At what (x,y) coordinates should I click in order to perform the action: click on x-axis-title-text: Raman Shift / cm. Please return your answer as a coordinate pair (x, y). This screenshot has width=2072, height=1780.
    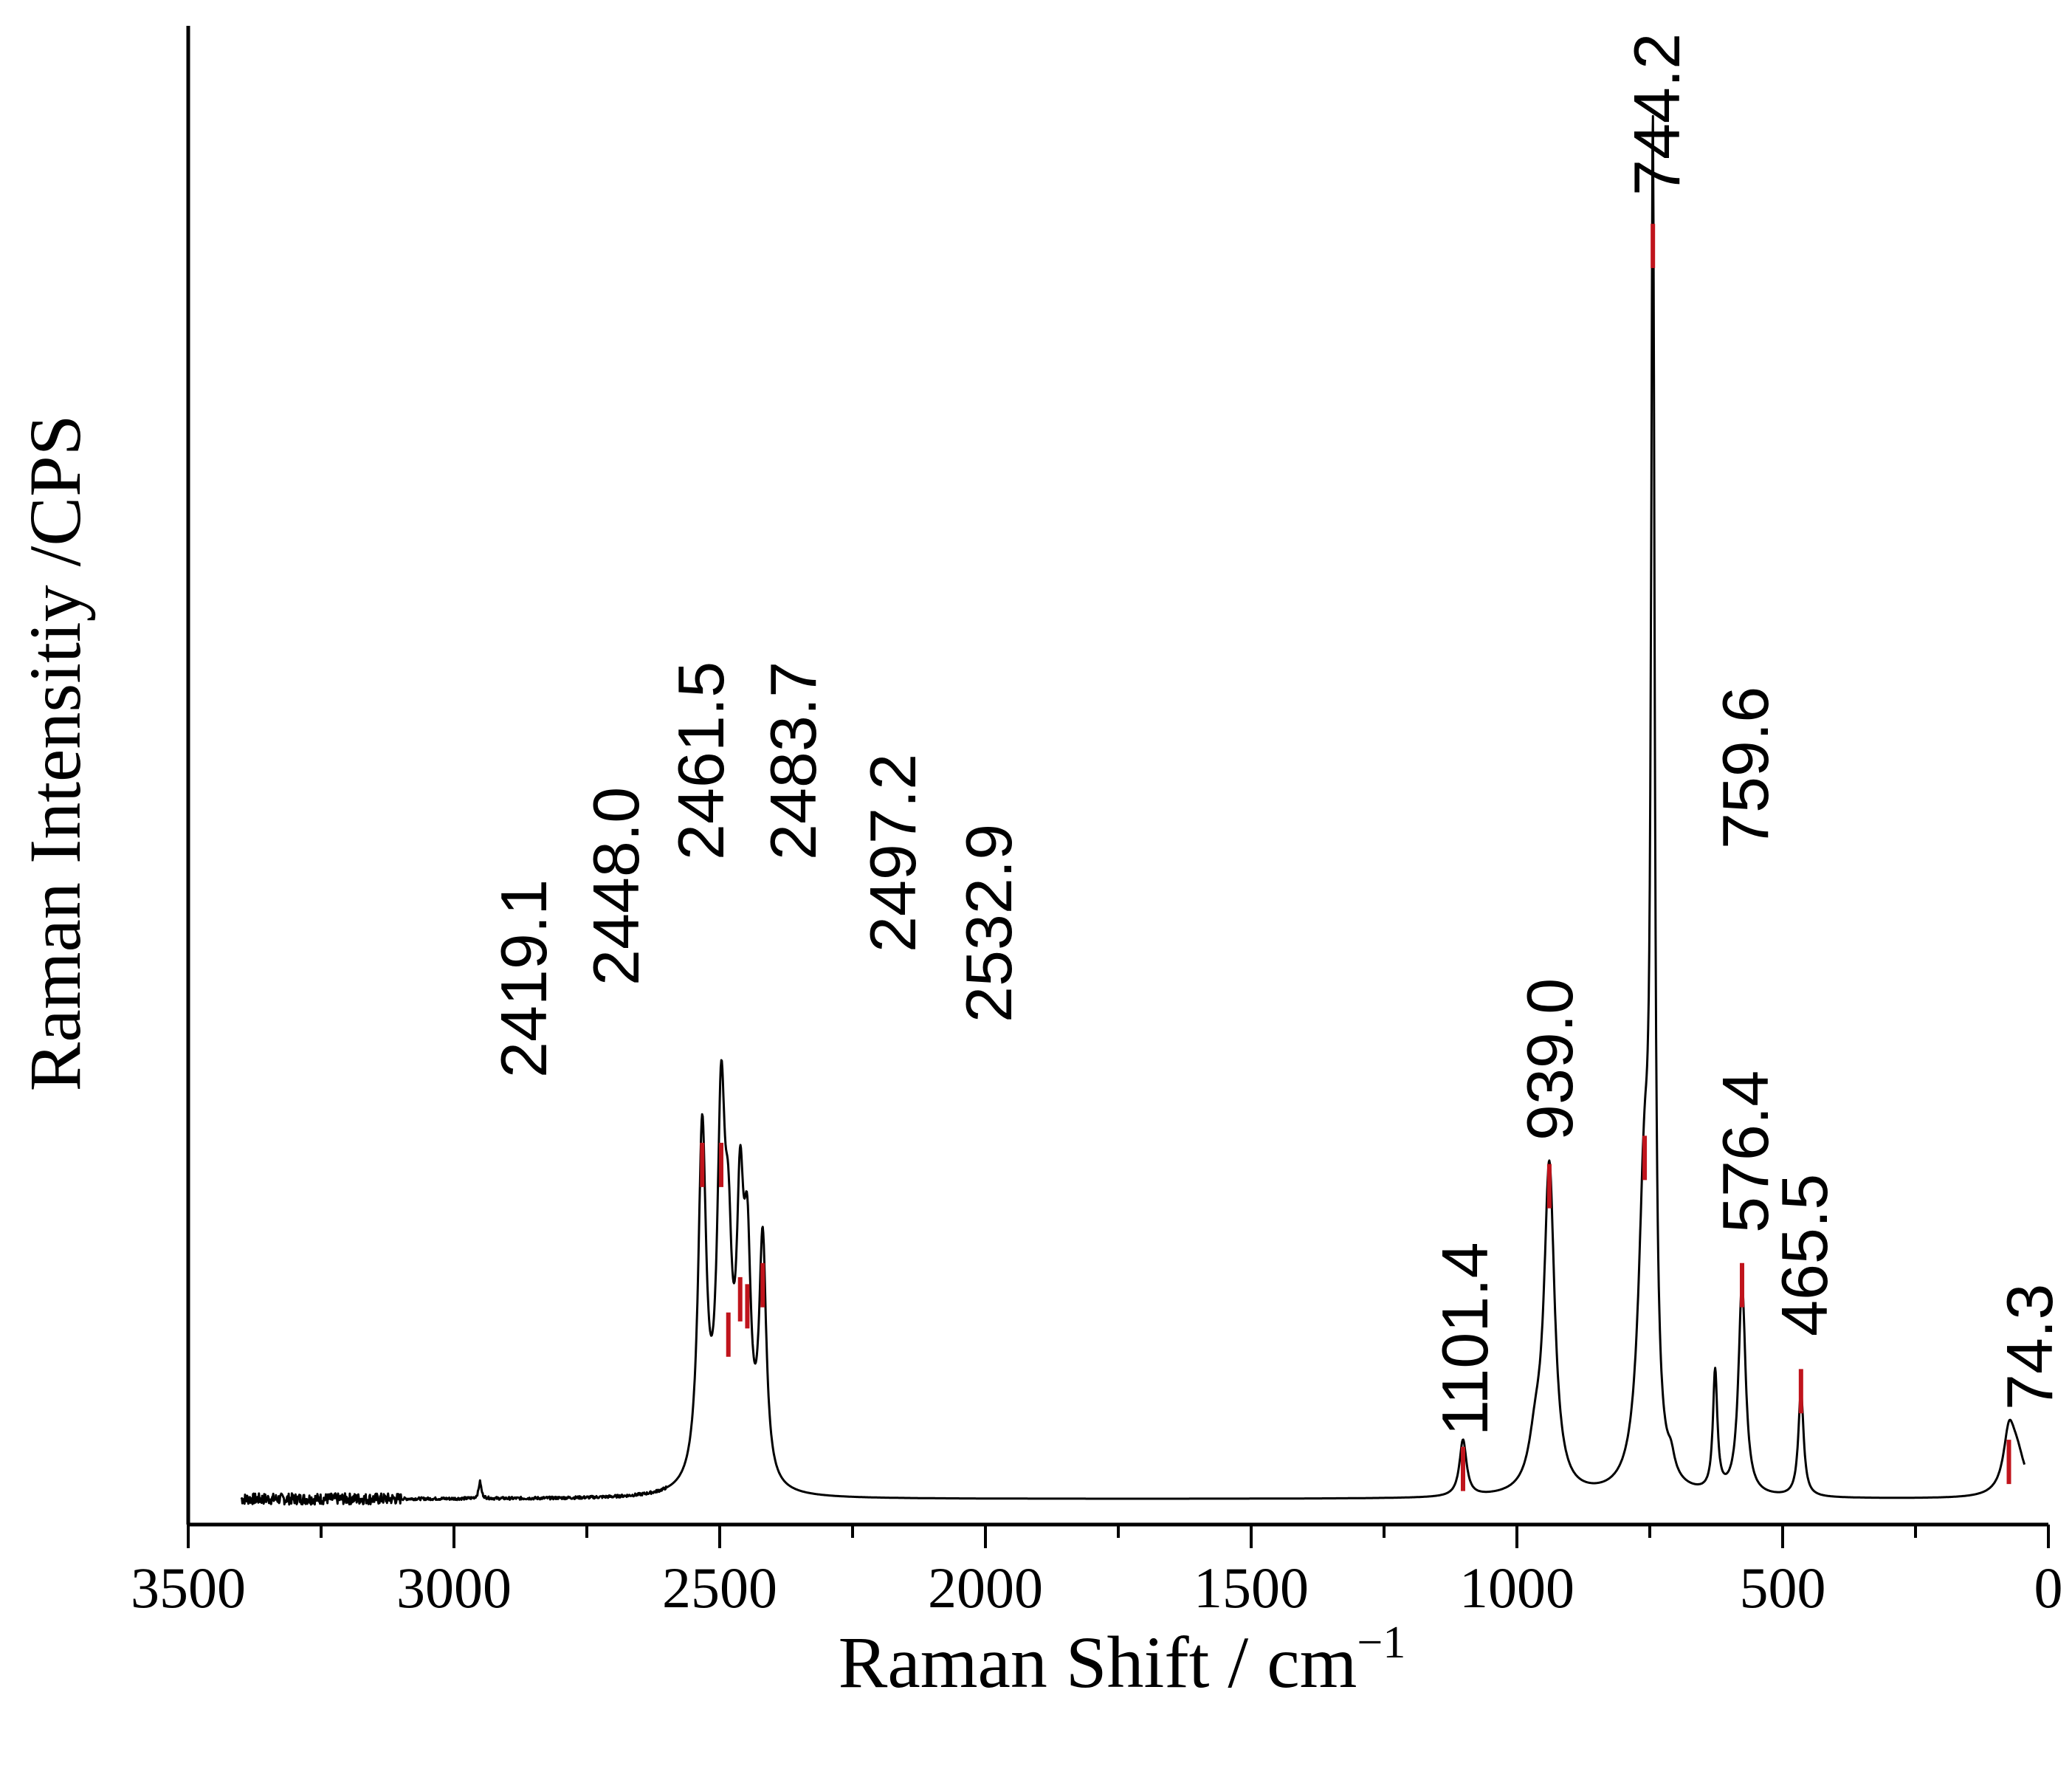
    Looking at the image, I should click on (1098, 1662).